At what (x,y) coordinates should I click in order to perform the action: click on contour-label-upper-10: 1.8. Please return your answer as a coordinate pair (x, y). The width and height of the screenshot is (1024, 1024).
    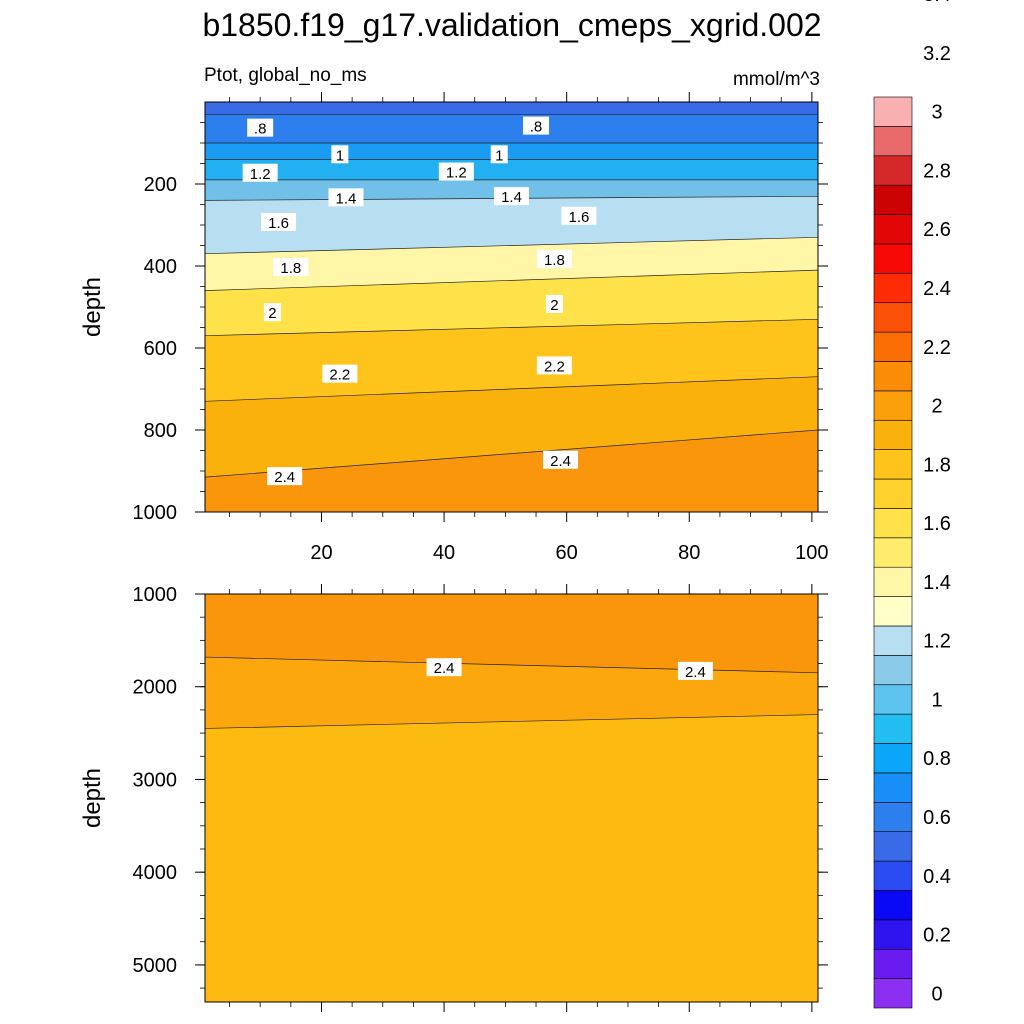
    Looking at the image, I should click on (290, 268).